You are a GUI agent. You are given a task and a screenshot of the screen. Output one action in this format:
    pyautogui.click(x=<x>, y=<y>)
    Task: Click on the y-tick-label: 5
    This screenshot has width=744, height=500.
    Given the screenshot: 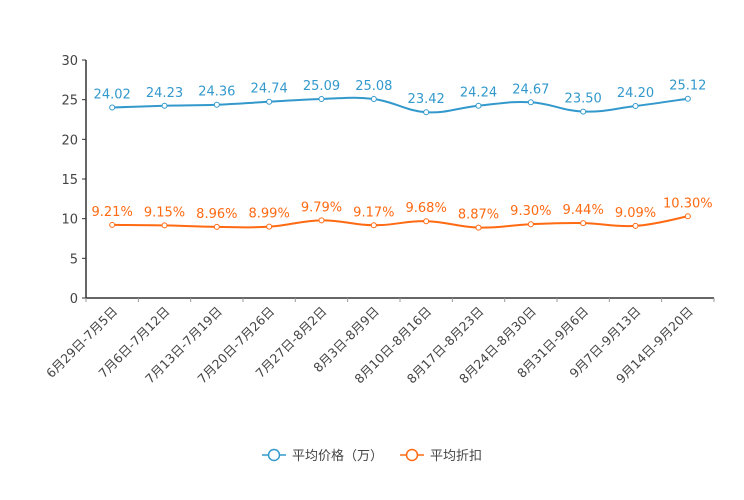 What is the action you would take?
    pyautogui.click(x=74, y=259)
    